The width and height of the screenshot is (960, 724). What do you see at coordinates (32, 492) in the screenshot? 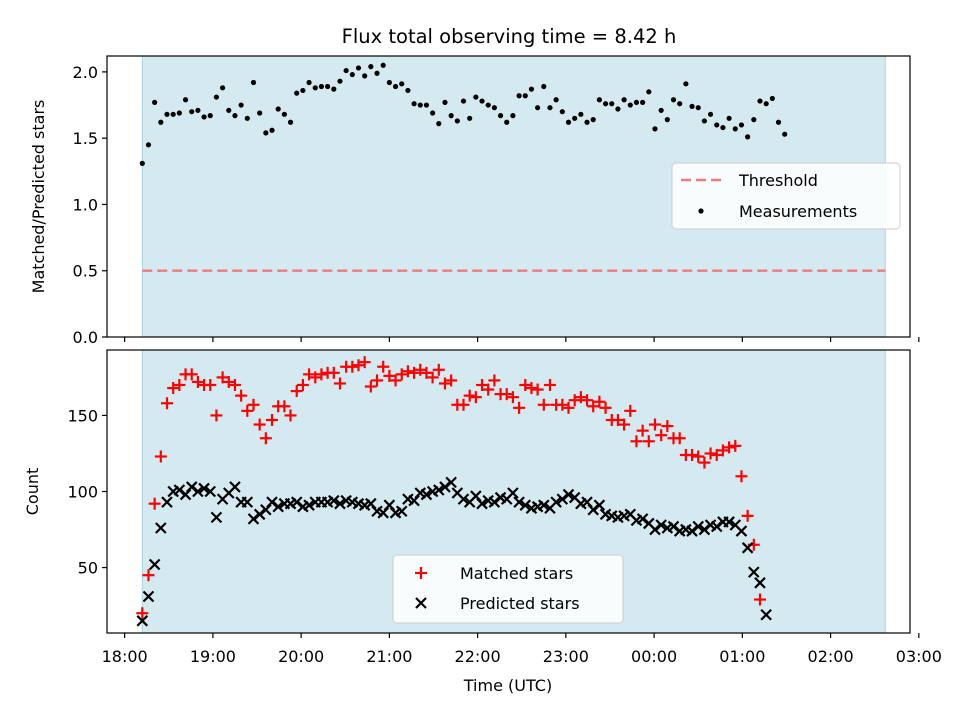
I see `bottom-y-axis-label: Count` at bounding box center [32, 492].